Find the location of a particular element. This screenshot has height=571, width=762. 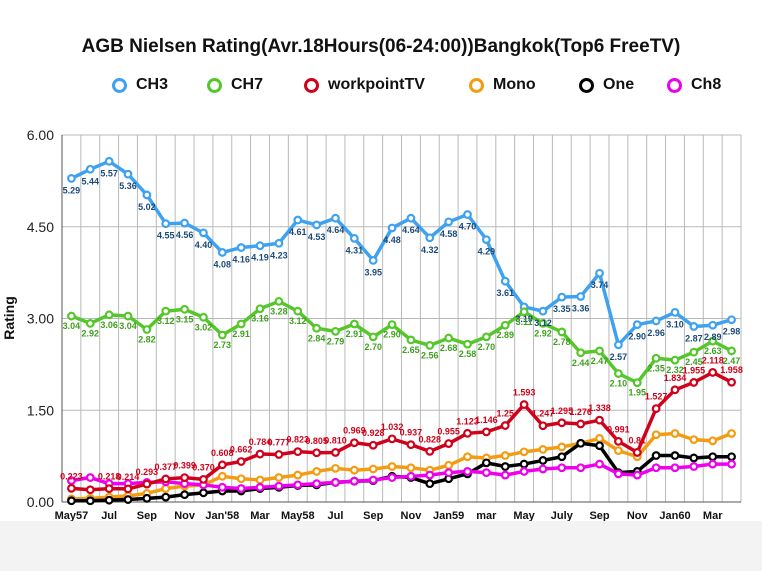

data-label: 2.92 is located at coordinates (91, 333).